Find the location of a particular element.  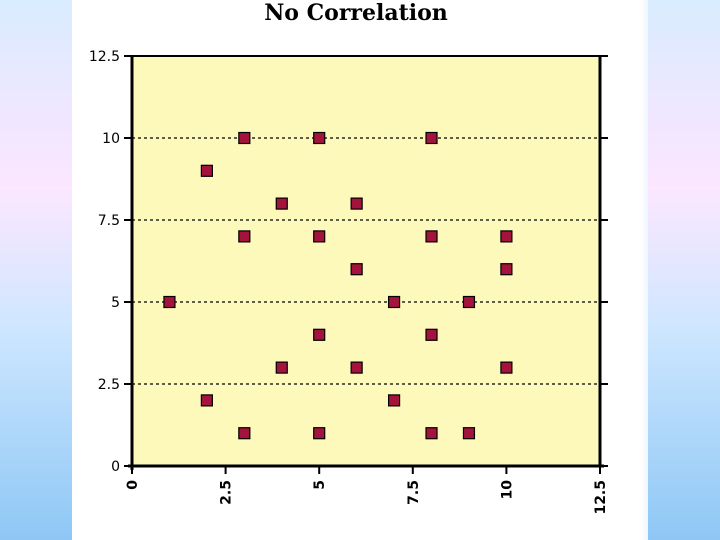

background-right-gradient is located at coordinates (684, 270).